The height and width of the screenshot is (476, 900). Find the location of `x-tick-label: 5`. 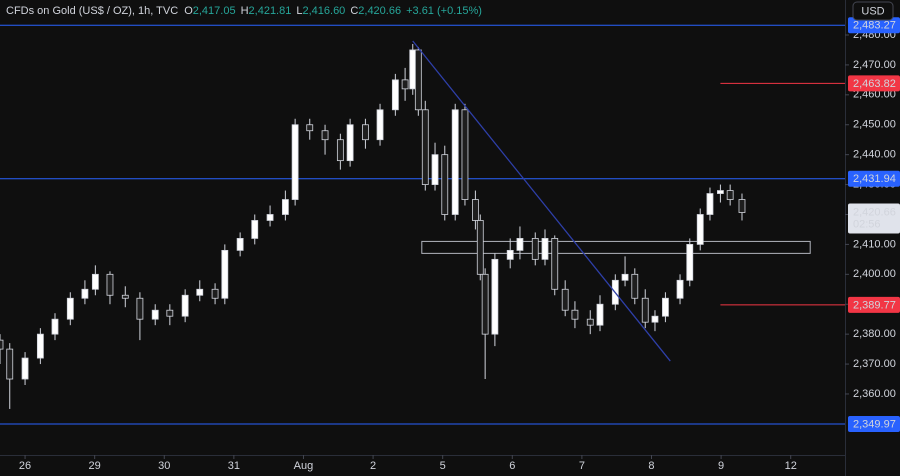

x-tick-label: 5 is located at coordinates (443, 466).